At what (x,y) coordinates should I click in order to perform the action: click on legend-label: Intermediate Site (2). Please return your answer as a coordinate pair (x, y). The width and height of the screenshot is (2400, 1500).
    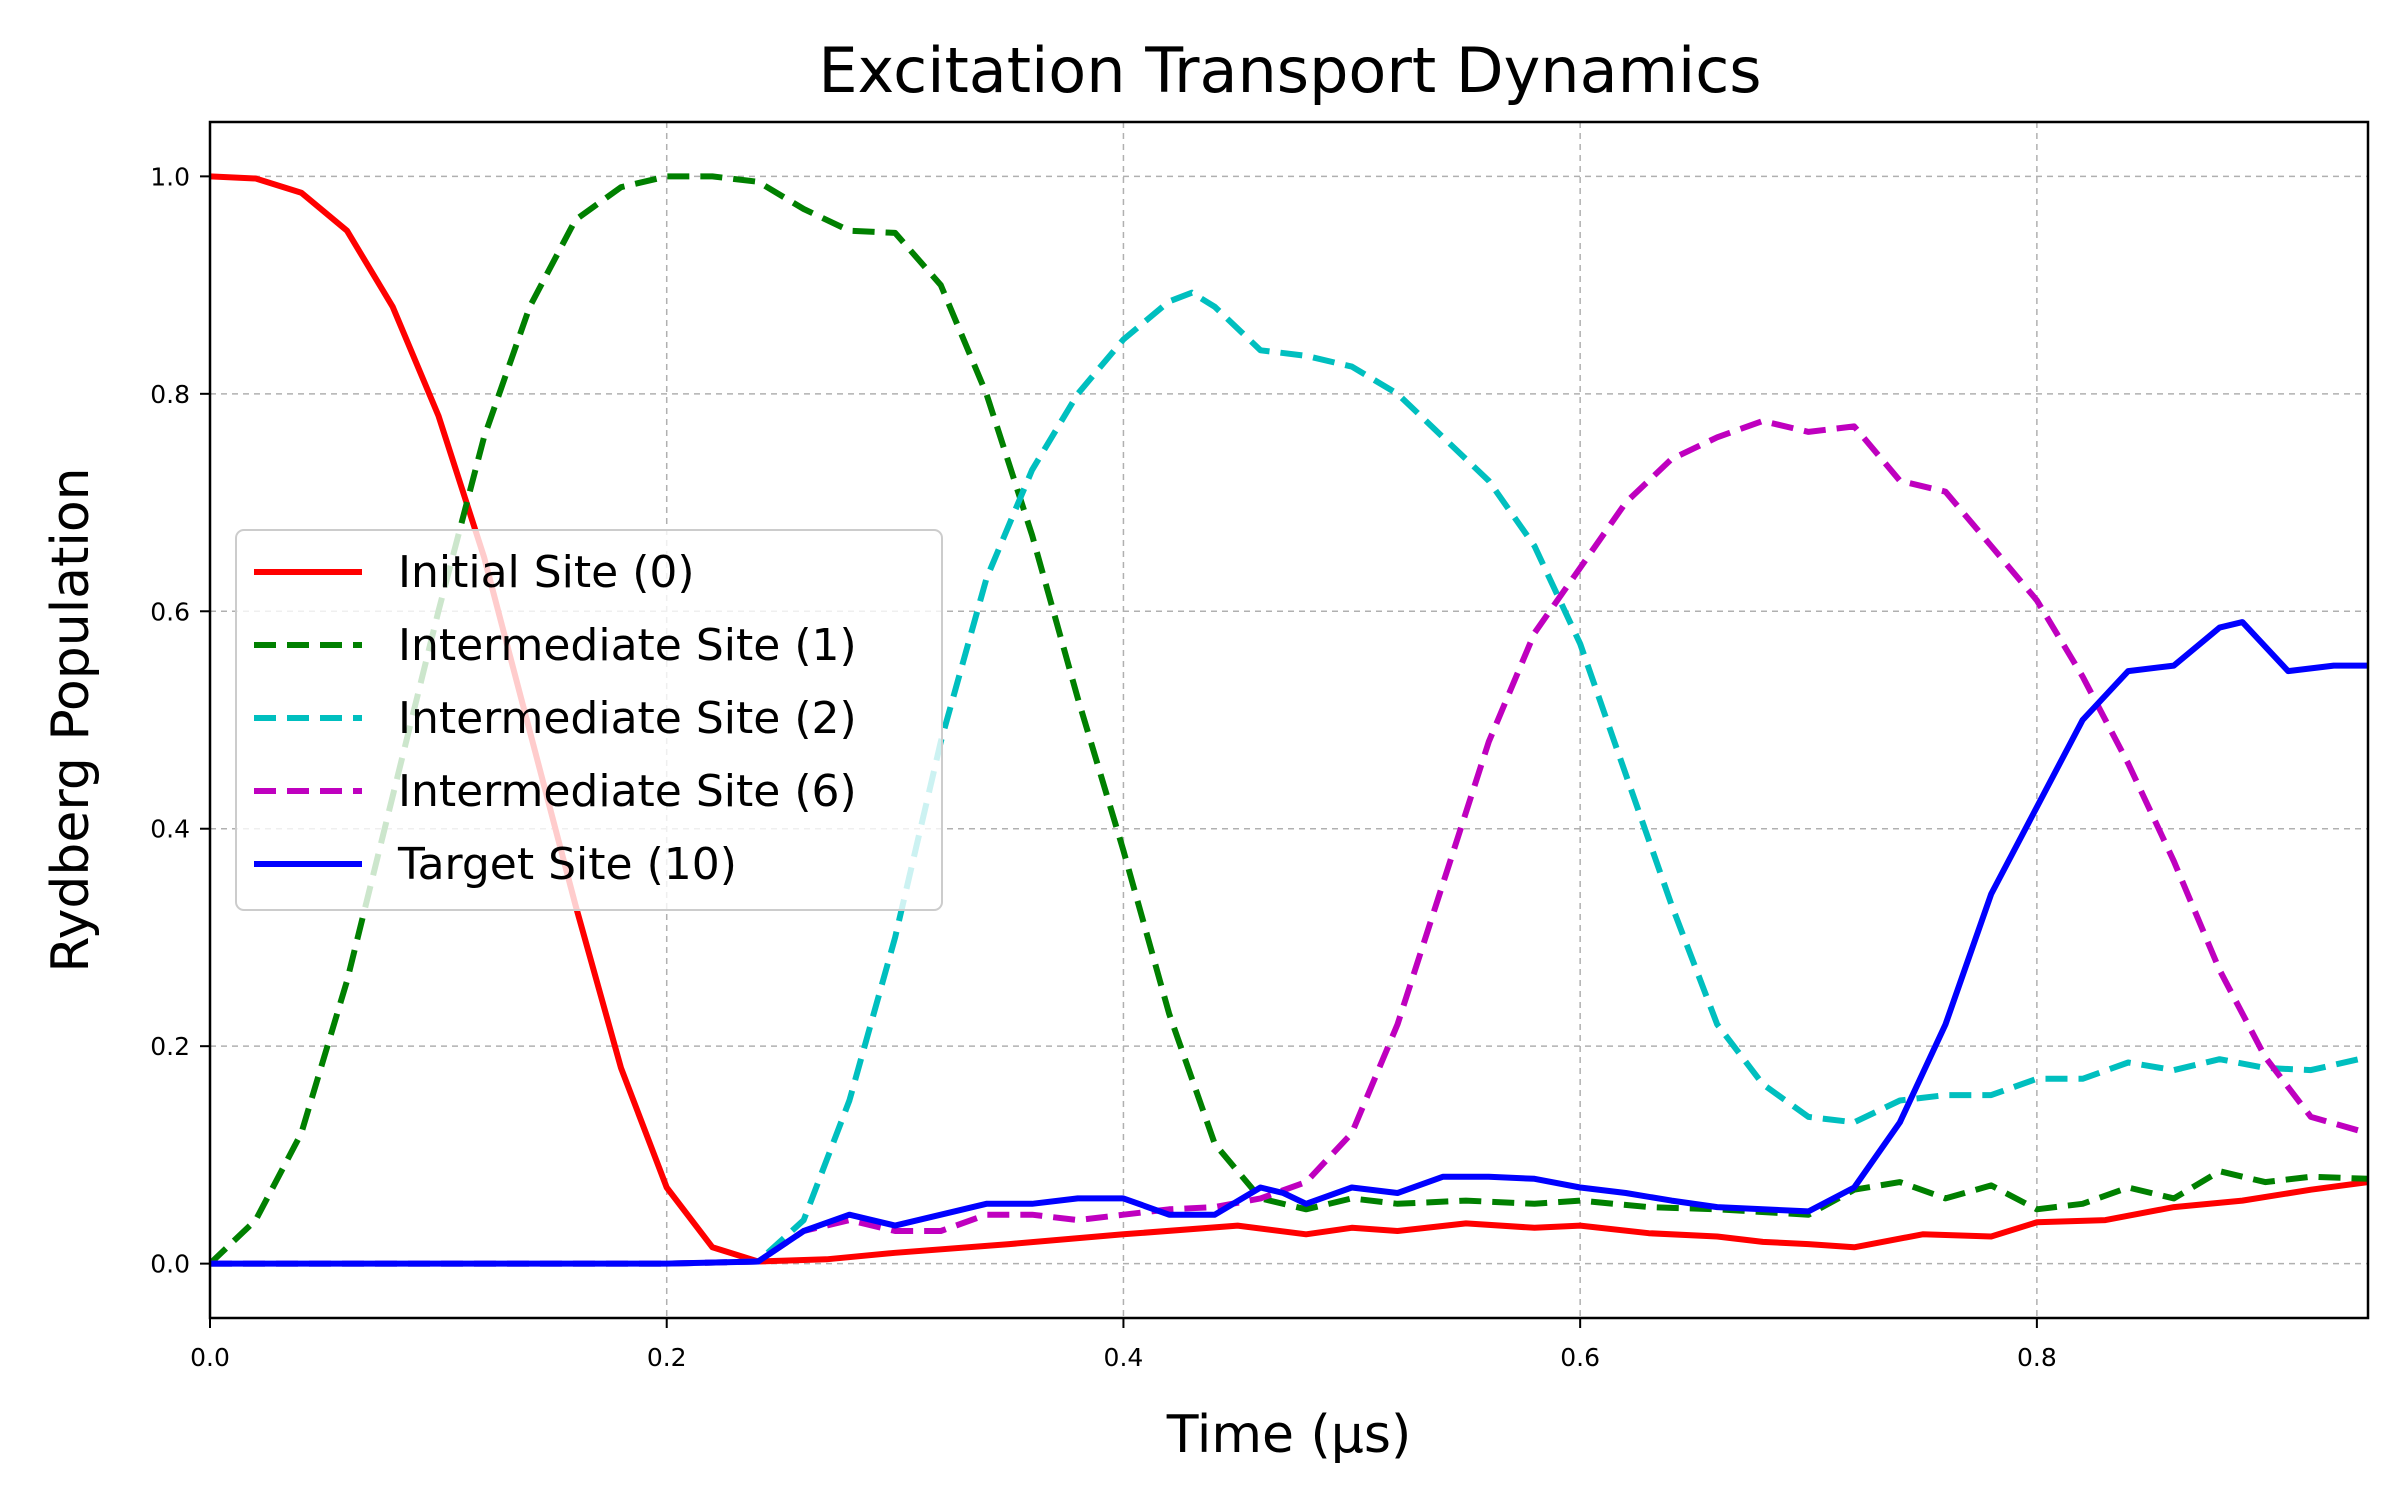
    Looking at the image, I should click on (627, 718).